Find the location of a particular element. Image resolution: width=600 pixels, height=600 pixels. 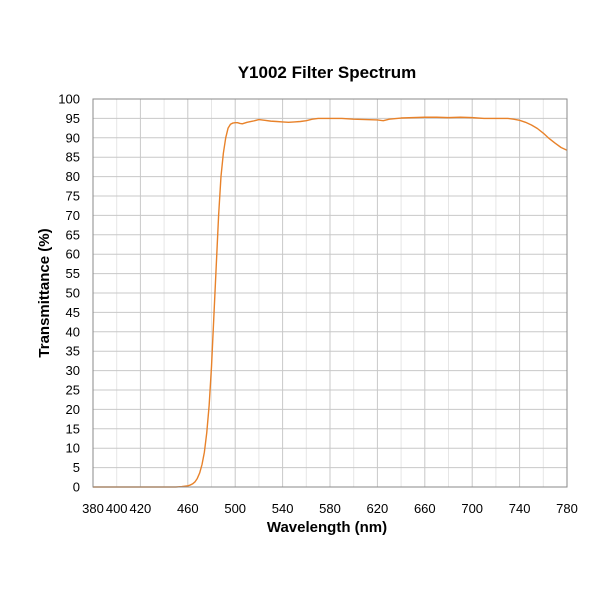

y-tick-label: 75 is located at coordinates (73, 196).